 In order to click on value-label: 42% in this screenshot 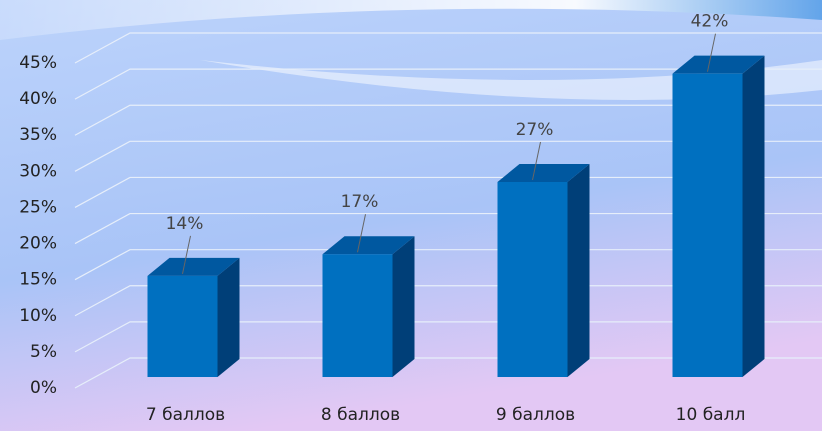, I will do `click(710, 22)`.